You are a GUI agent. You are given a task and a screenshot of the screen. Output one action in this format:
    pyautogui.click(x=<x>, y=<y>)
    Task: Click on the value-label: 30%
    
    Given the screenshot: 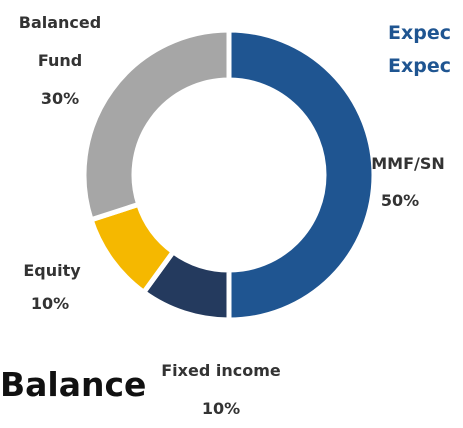 What is the action you would take?
    pyautogui.click(x=60, y=98)
    